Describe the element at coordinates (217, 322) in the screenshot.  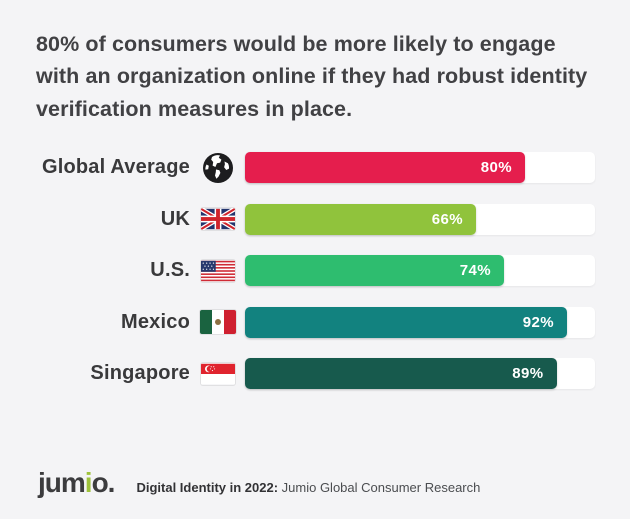
I see `mexico-flag-icon` at that location.